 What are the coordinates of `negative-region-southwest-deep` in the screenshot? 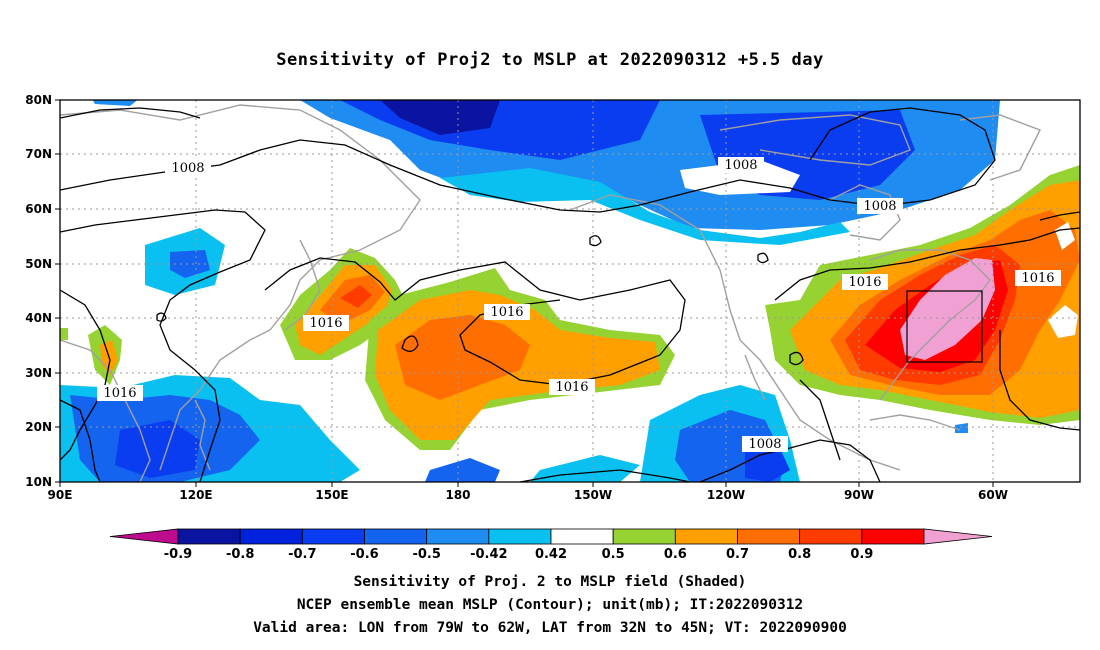 It's located at (157, 449).